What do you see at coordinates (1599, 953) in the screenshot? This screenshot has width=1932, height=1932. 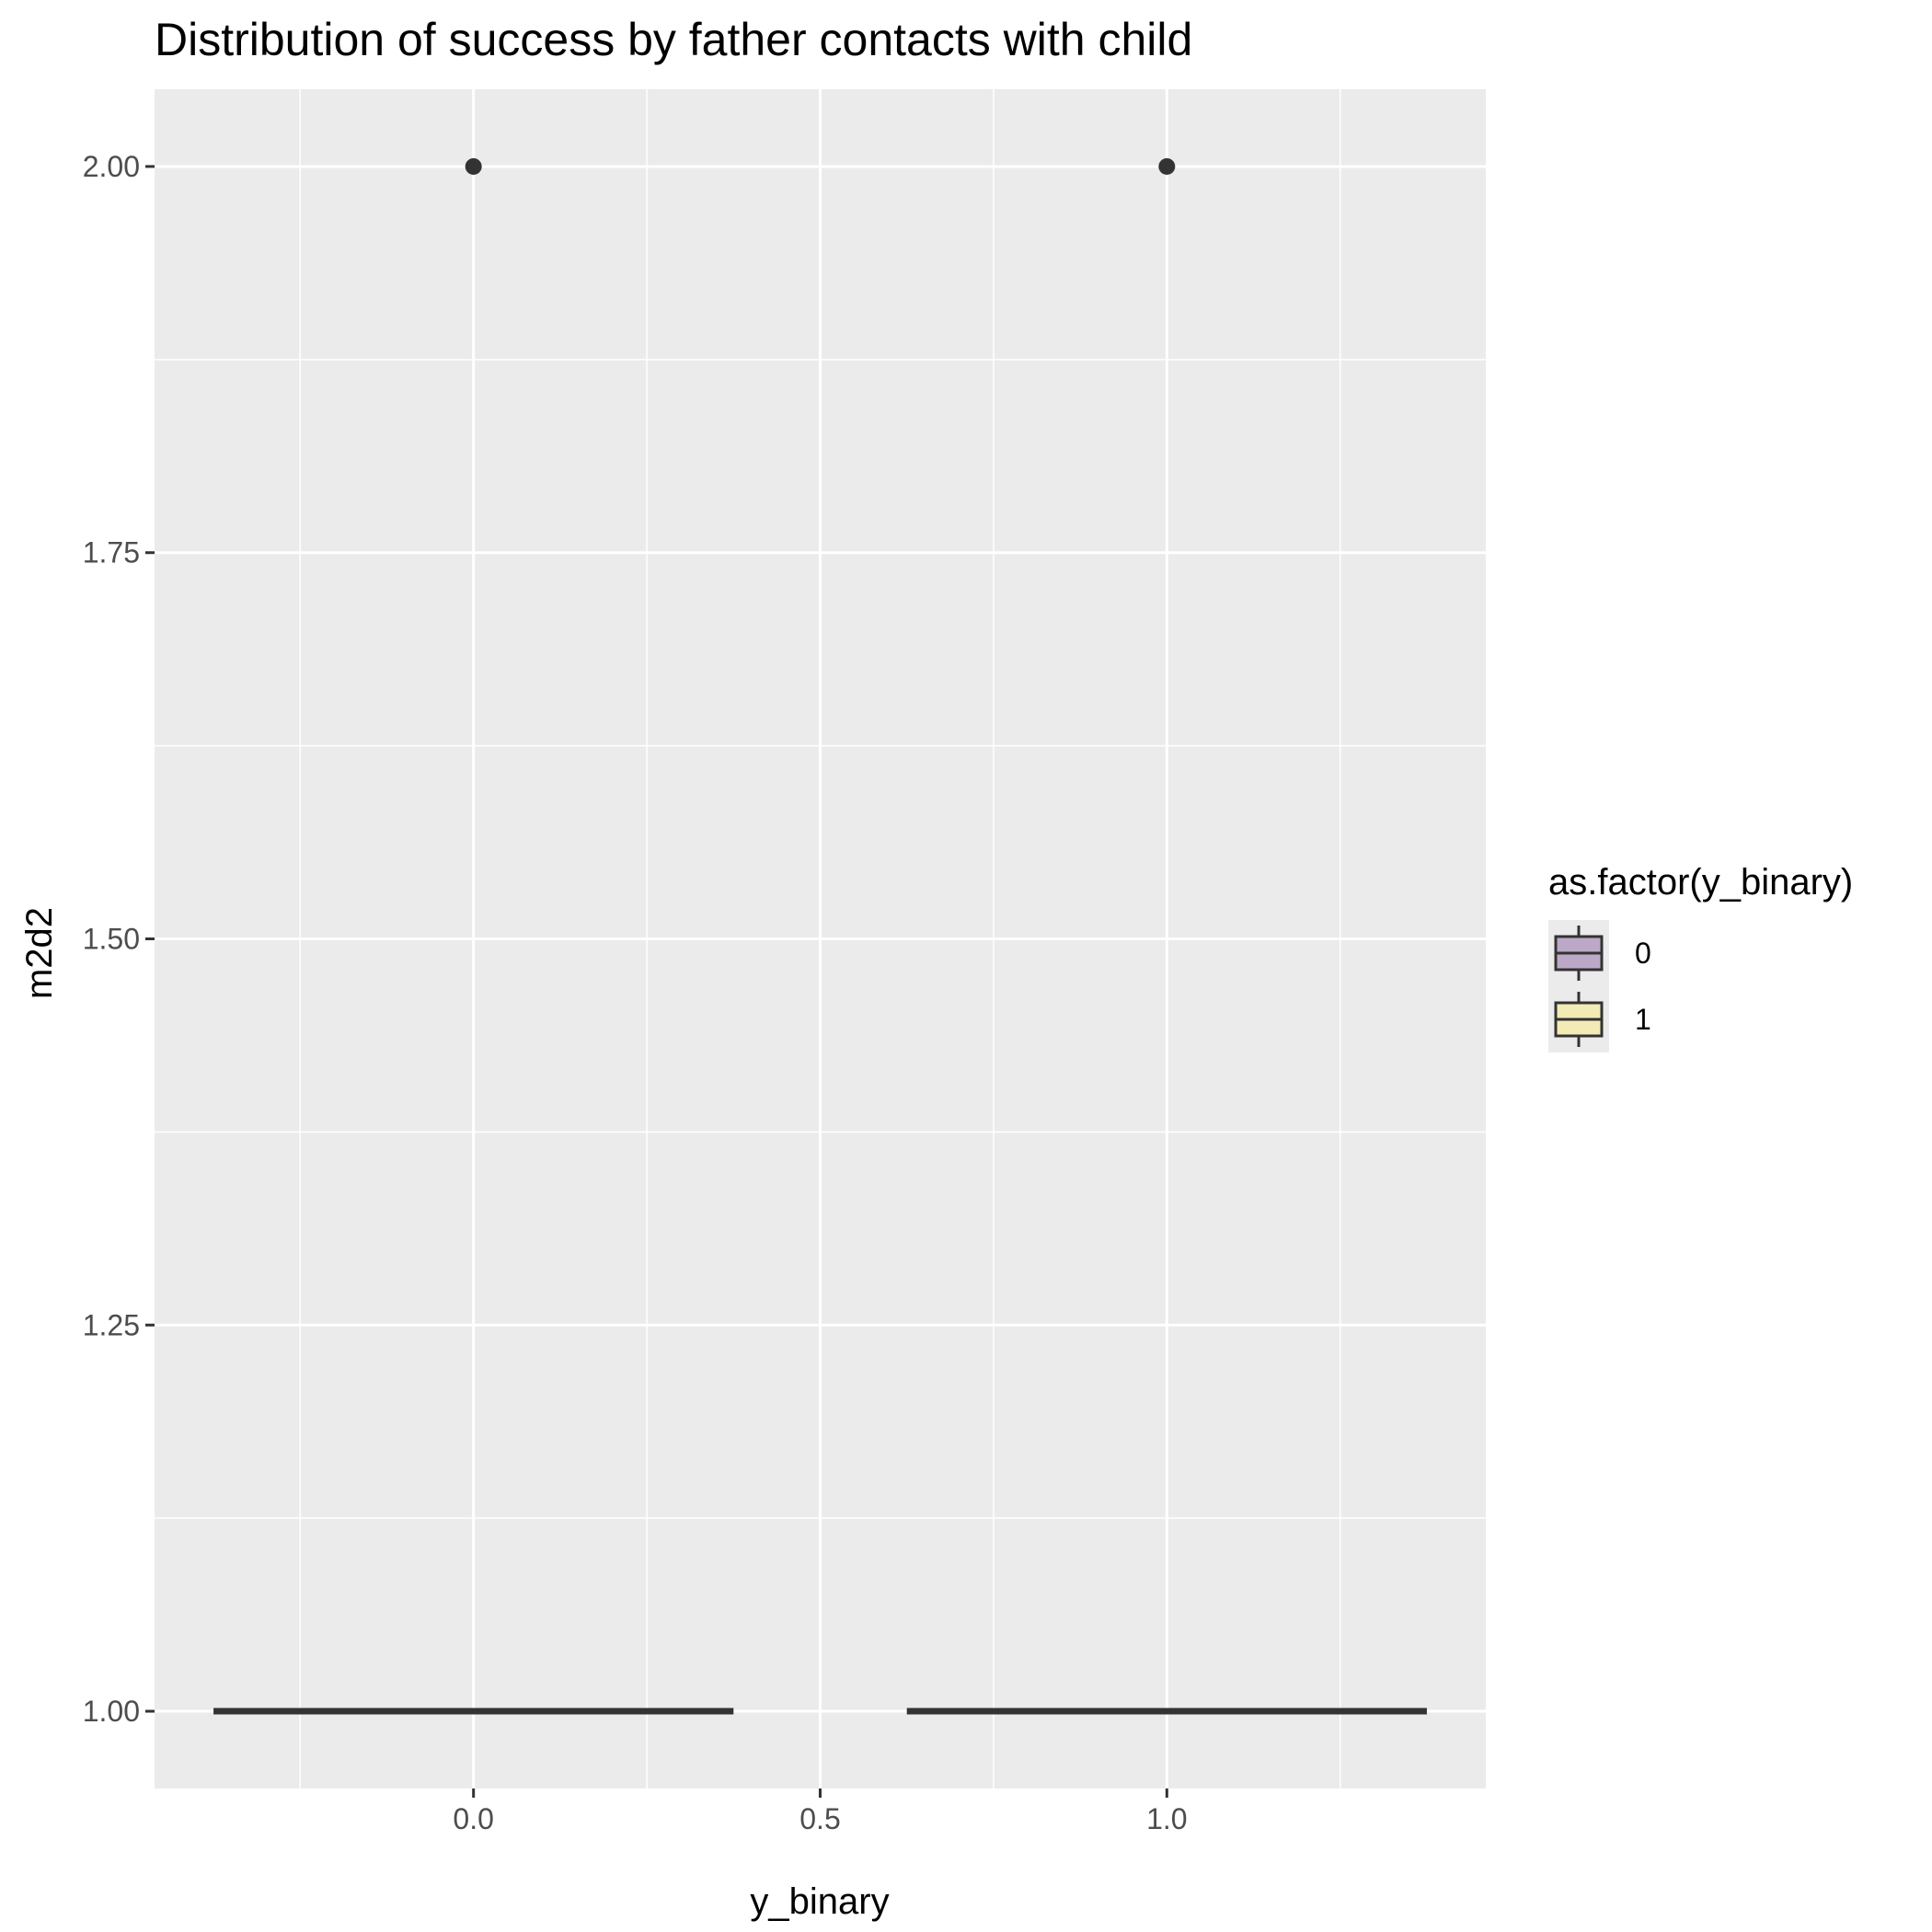 I see `legend-item-0: 0` at bounding box center [1599, 953].